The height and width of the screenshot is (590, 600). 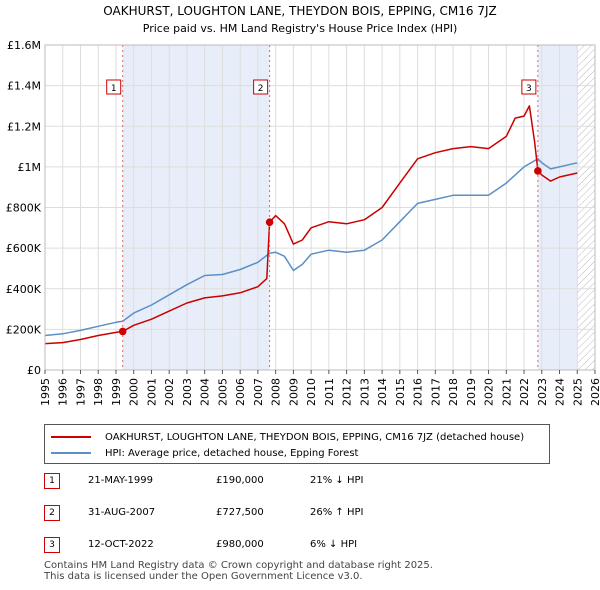 What do you see at coordinates (45, 392) in the screenshot?
I see `x-tick-label: 1995` at bounding box center [45, 392].